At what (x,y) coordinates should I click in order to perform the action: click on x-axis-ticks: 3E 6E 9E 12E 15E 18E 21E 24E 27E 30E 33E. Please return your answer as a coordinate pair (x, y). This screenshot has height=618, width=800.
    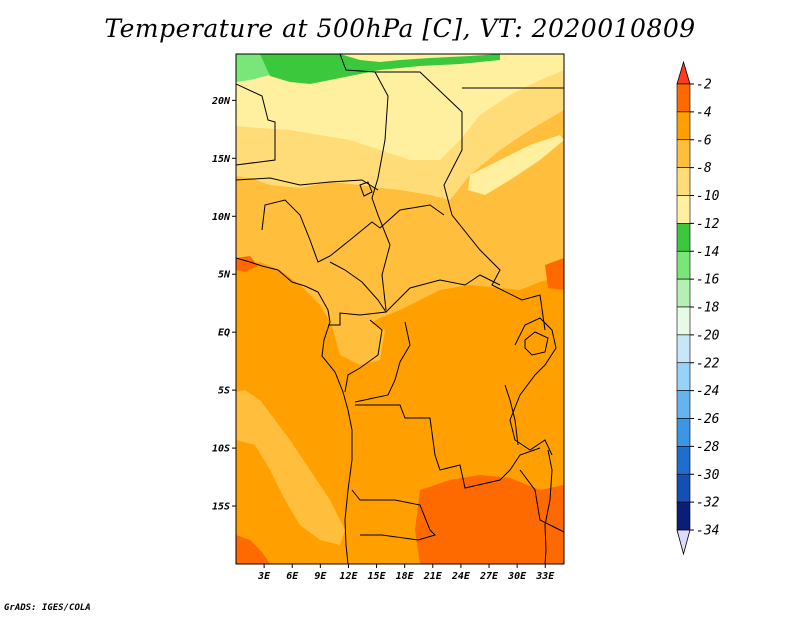
    Looking at the image, I should click on (406, 573).